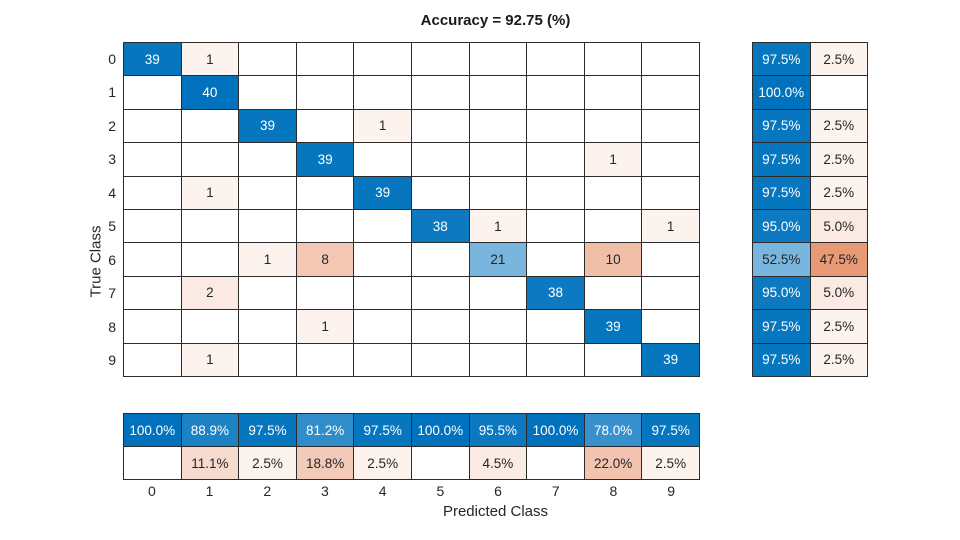  What do you see at coordinates (210, 463) in the screenshot?
I see `col-summary-cell: 11.1%` at bounding box center [210, 463].